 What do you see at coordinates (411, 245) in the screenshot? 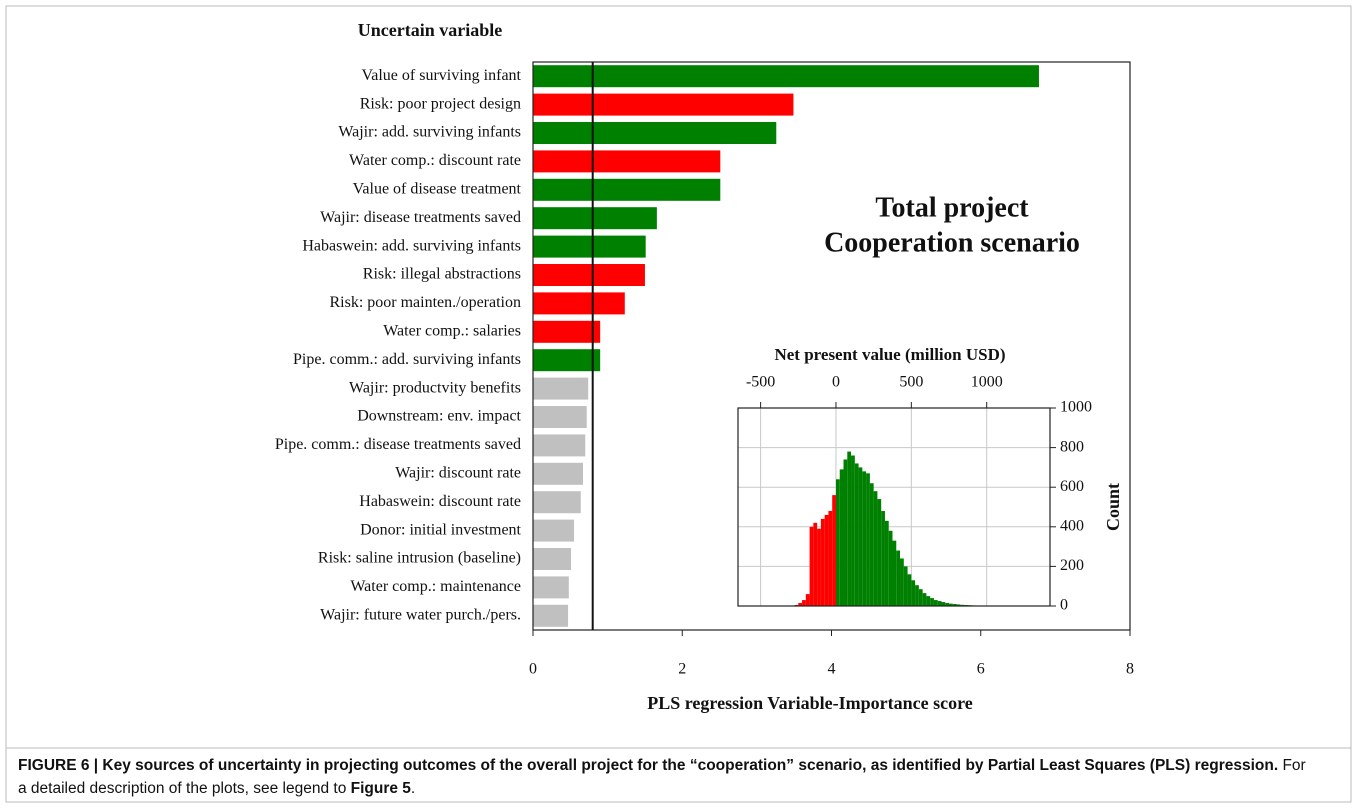
I see `category-label: Habaswein: add. surviving infants` at bounding box center [411, 245].